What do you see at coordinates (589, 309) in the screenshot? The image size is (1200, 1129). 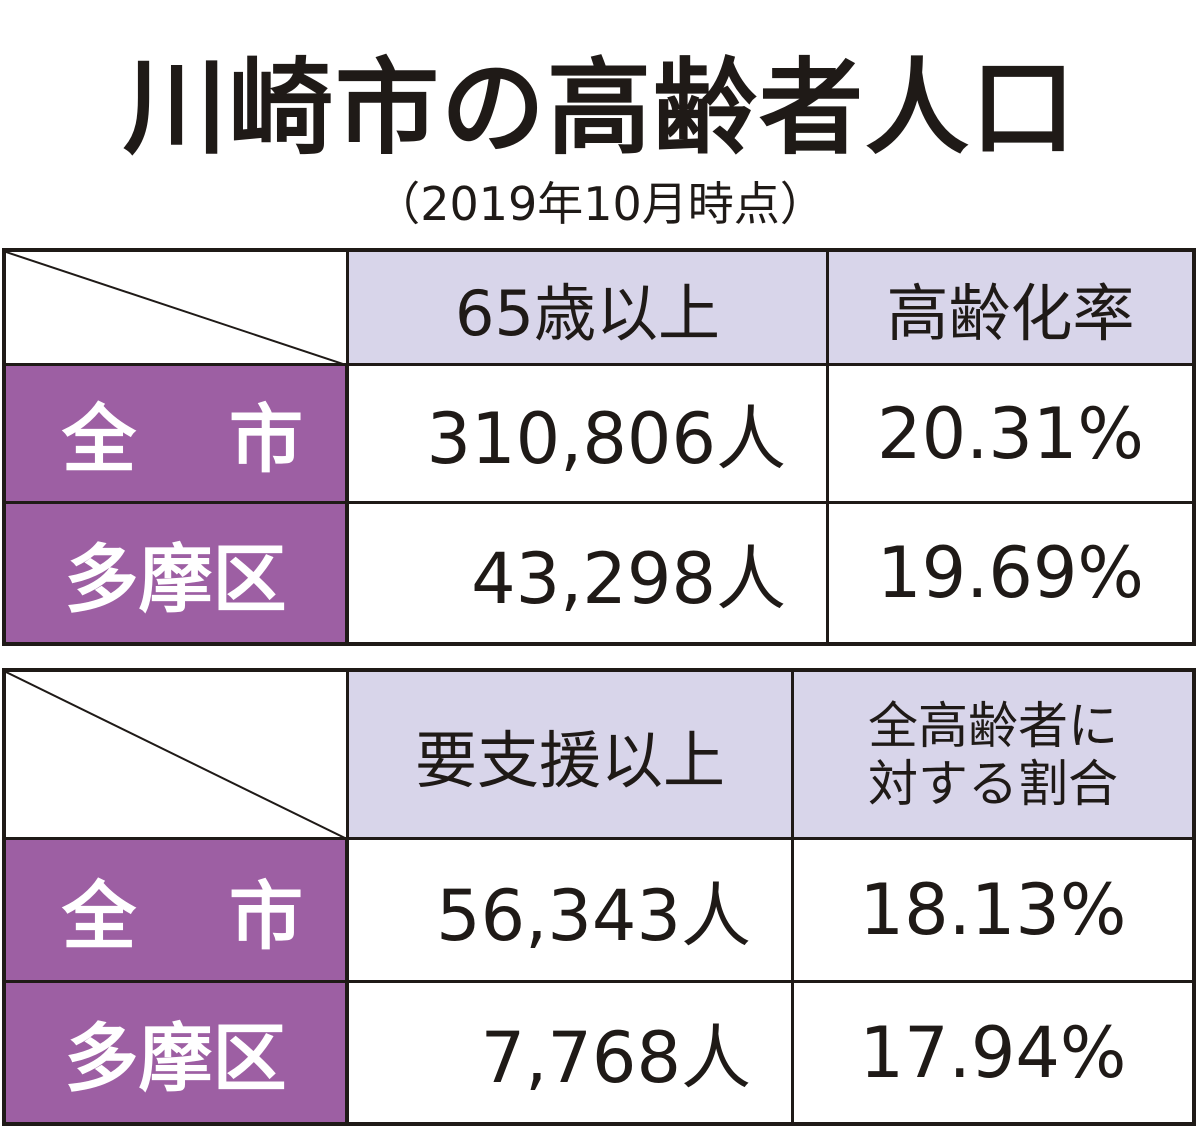 I see `header-65-and-over: 65歳以上` at bounding box center [589, 309].